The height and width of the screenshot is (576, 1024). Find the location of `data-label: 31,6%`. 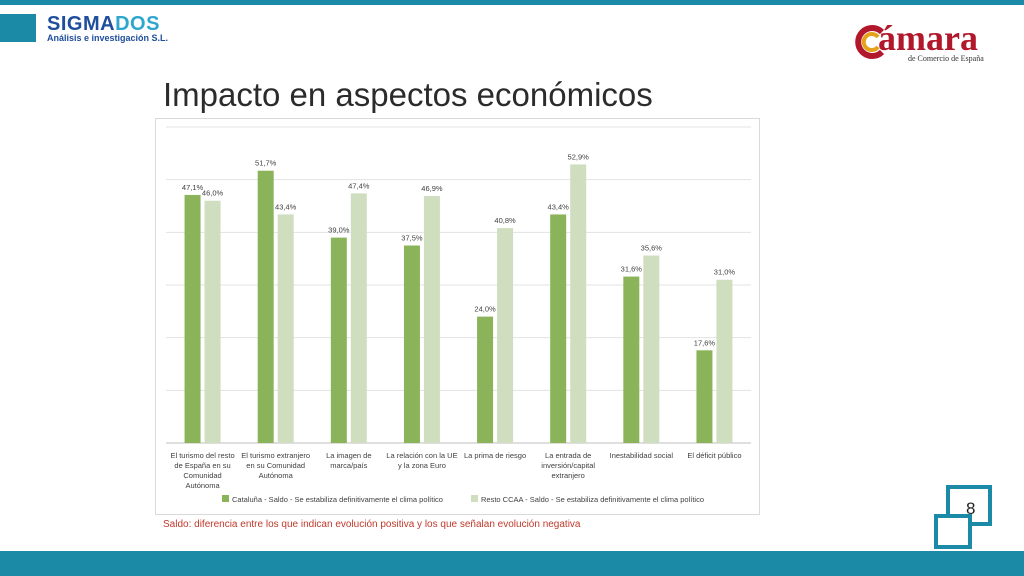

data-label: 31,6% is located at coordinates (632, 269).